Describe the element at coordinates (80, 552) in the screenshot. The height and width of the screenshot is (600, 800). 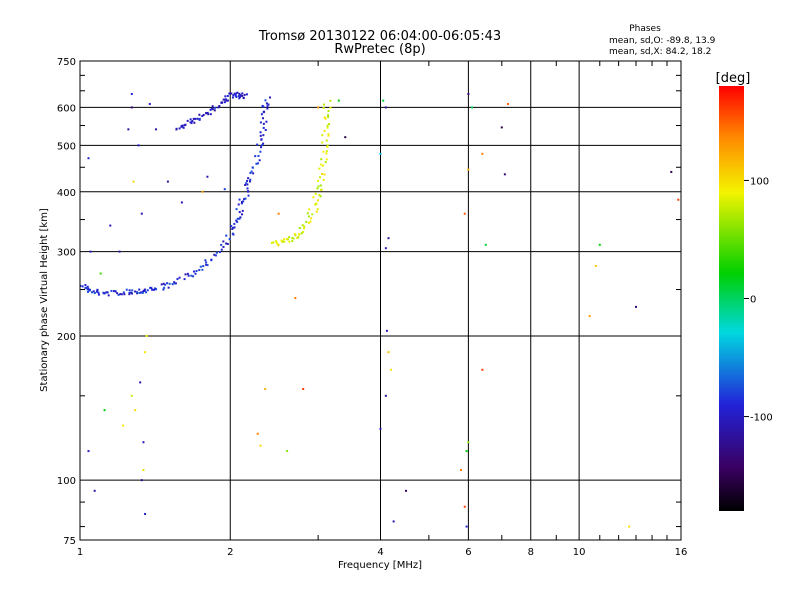
I see `x-tick-label: 1` at that location.